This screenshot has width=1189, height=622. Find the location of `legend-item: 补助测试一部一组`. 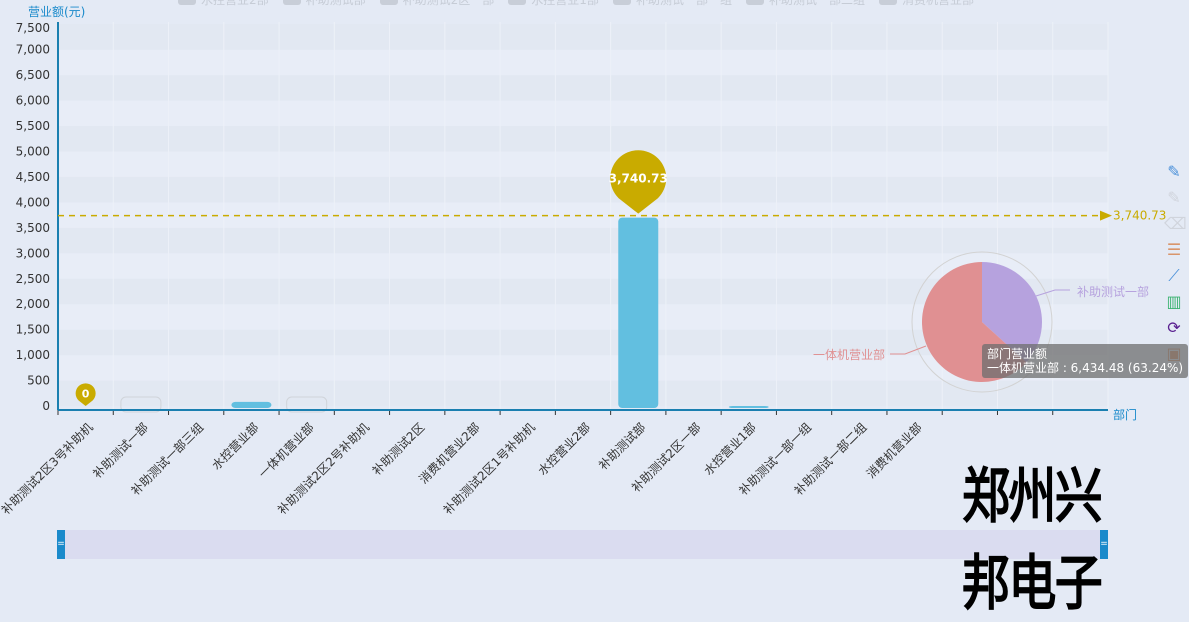

legend-item: 补助测试一部一组 is located at coordinates (672, 4).